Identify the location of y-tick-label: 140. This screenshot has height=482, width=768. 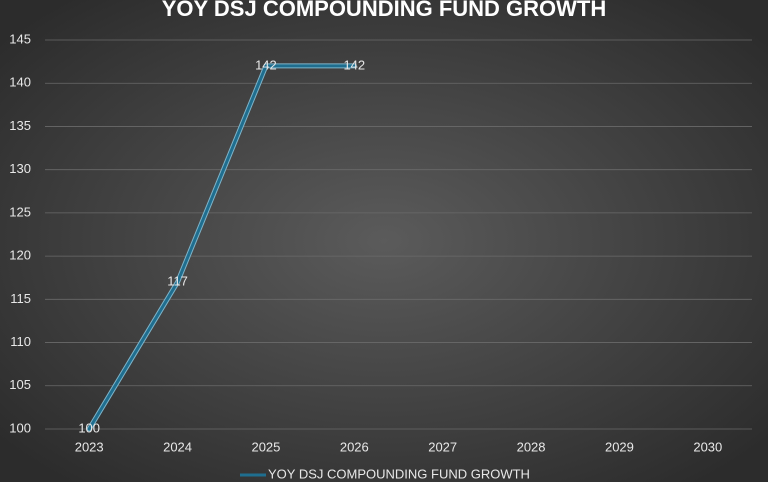
(20, 82).